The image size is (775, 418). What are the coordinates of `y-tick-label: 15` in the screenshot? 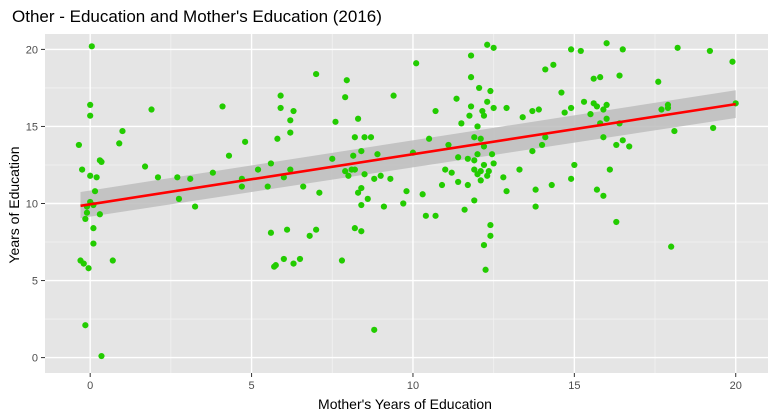 It's located at (32, 127).